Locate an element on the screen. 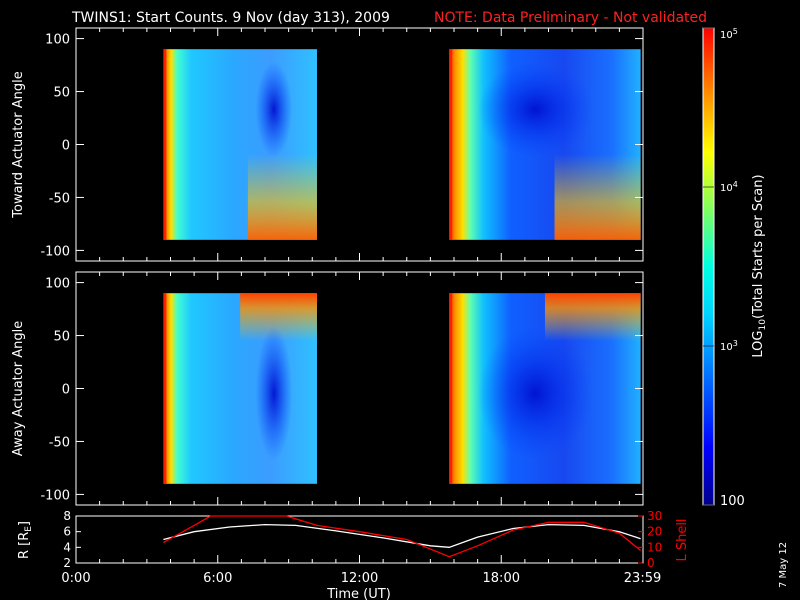 This screenshot has width=800, height=600. away-panel-ytick-label-1: -50 is located at coordinates (59, 442).